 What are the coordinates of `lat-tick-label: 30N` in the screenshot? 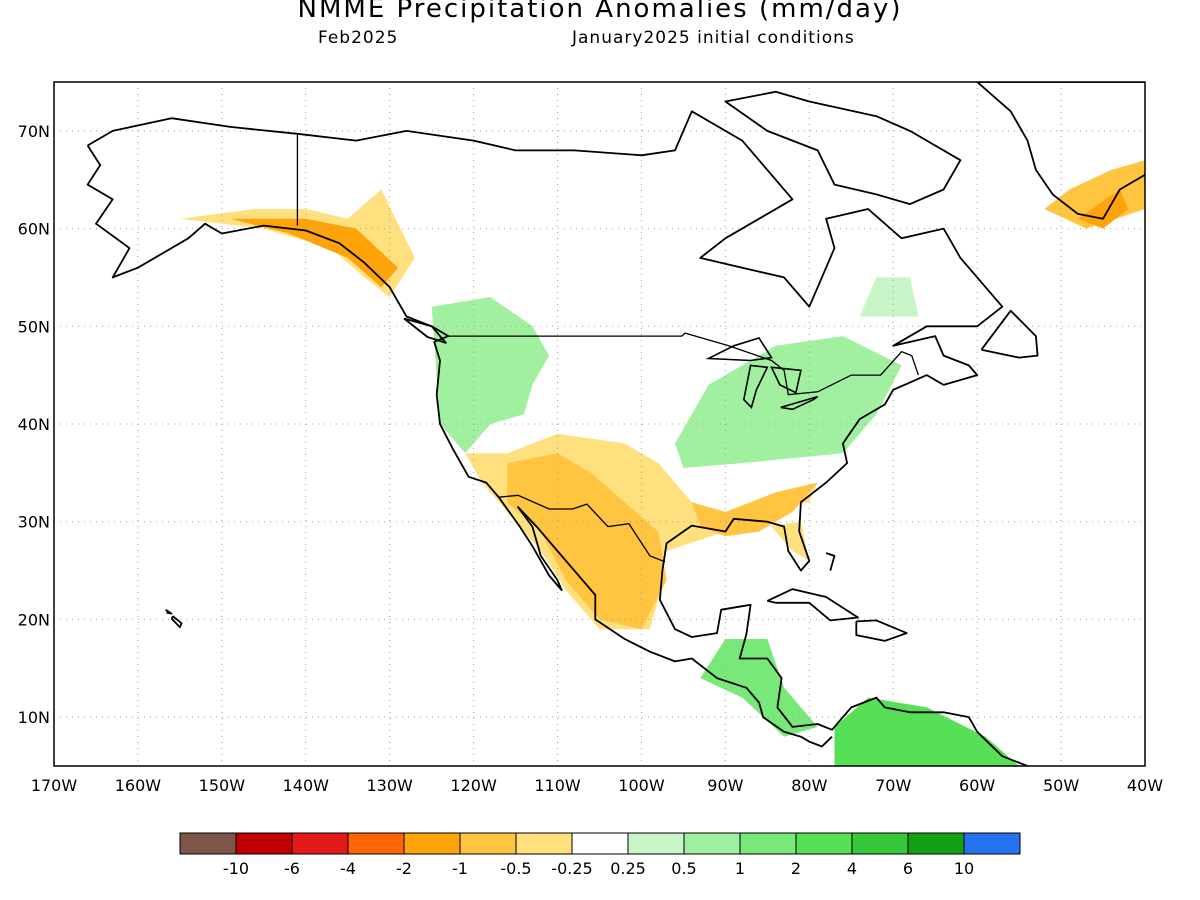 It's located at (34, 522).